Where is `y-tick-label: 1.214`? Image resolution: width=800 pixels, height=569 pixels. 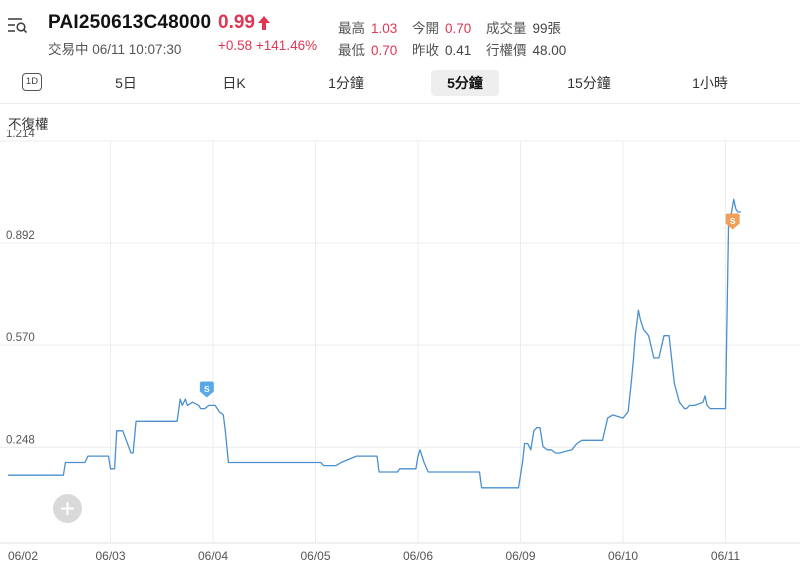
y-tick-label: 1.214 is located at coordinates (20, 135).